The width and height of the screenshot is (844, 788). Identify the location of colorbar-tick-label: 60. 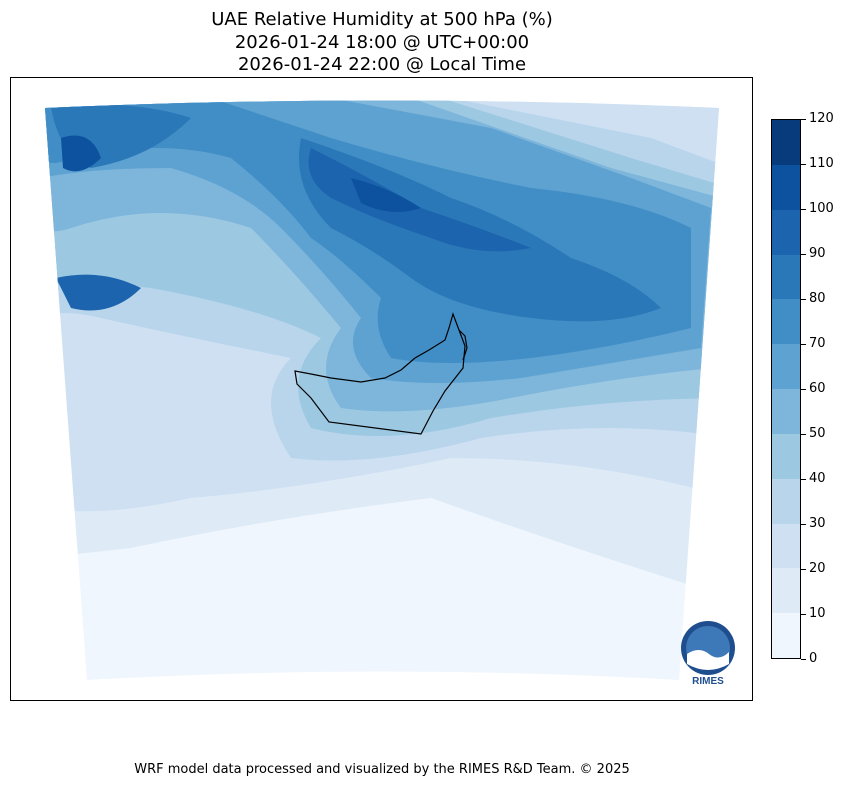
(817, 388).